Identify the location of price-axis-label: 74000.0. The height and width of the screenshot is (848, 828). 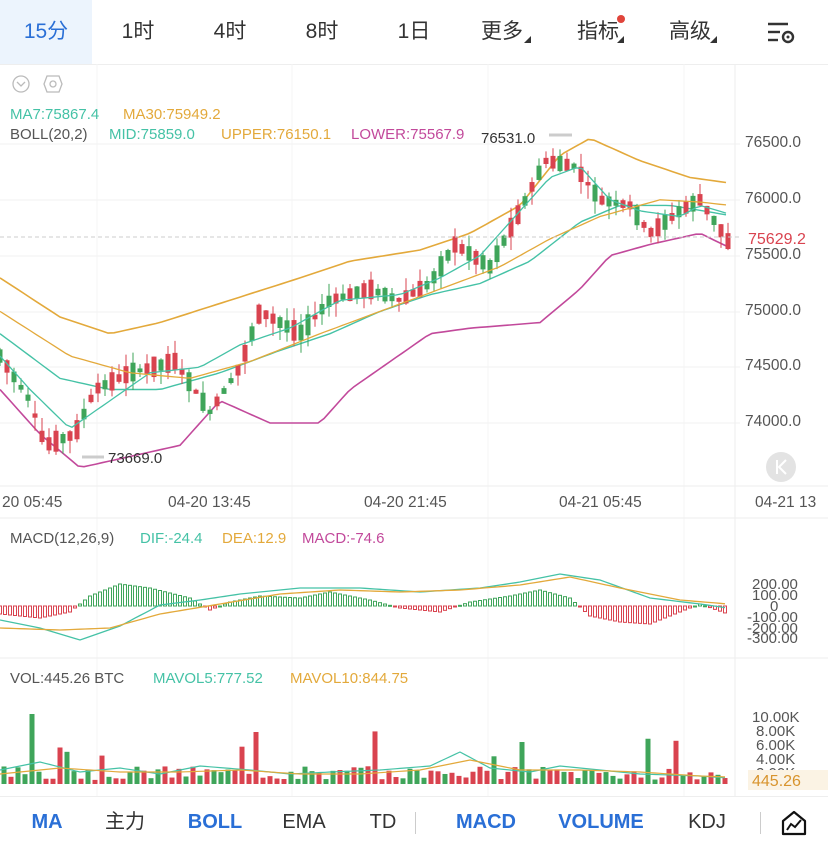
(773, 421).